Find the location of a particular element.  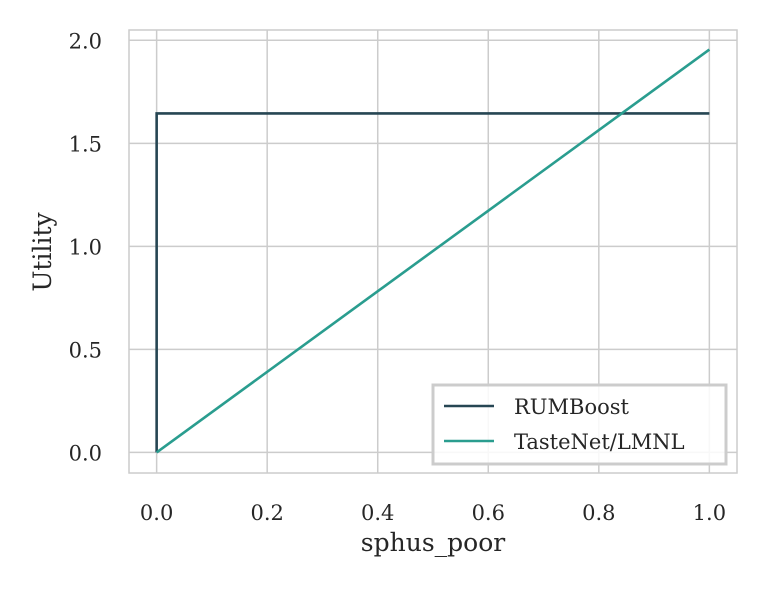

x-axis-label: sphus_poor is located at coordinates (433, 542).